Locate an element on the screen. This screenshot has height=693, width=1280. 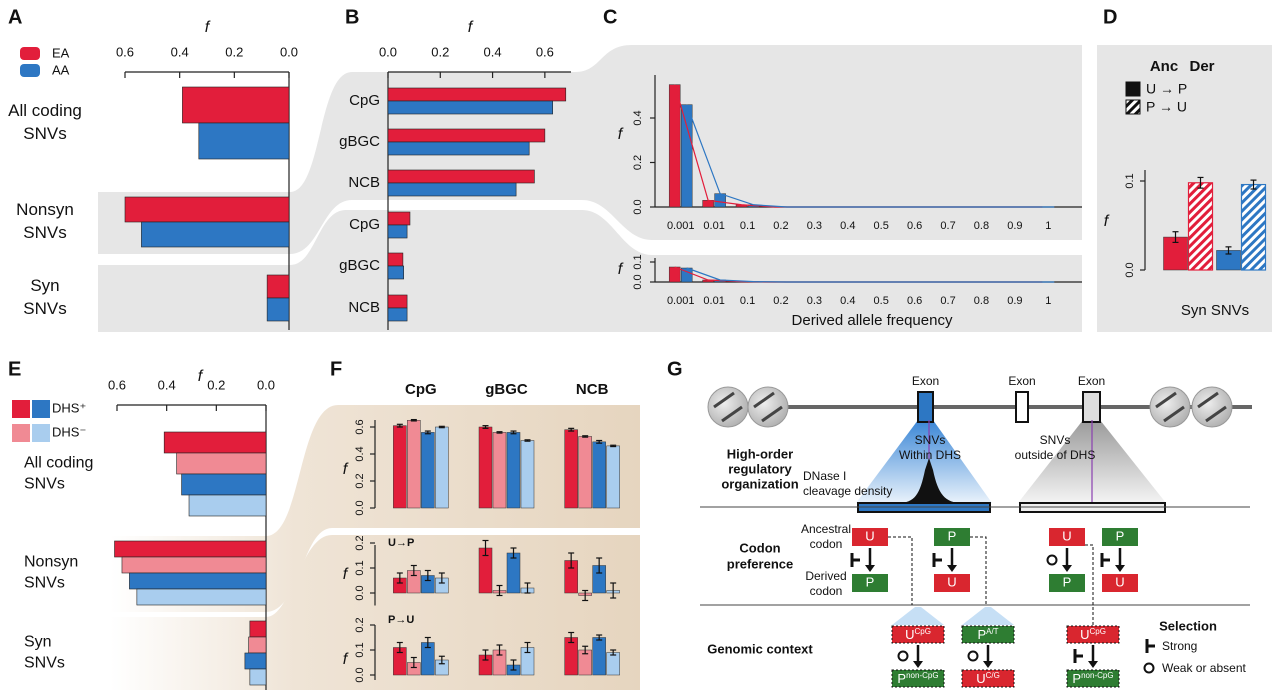
category-label: Nonsyn is located at coordinates (45, 209).